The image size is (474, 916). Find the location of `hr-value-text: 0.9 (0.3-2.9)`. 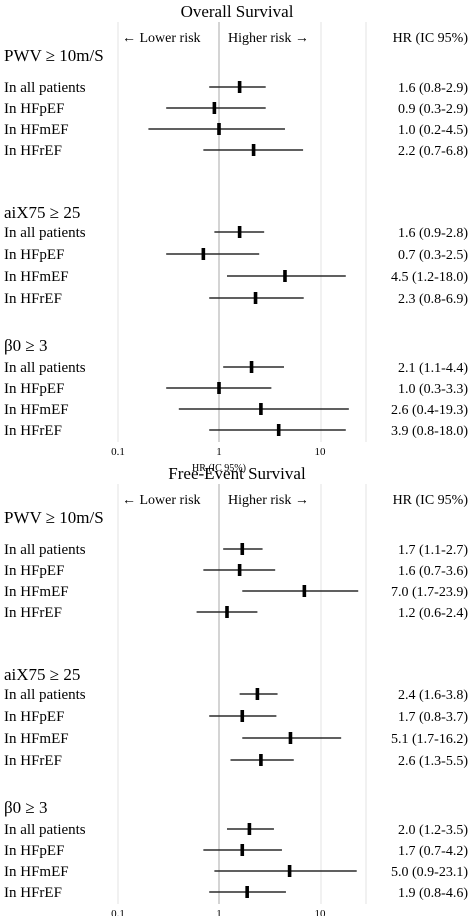

hr-value-text: 0.9 (0.3-2.9) is located at coordinates (433, 109).